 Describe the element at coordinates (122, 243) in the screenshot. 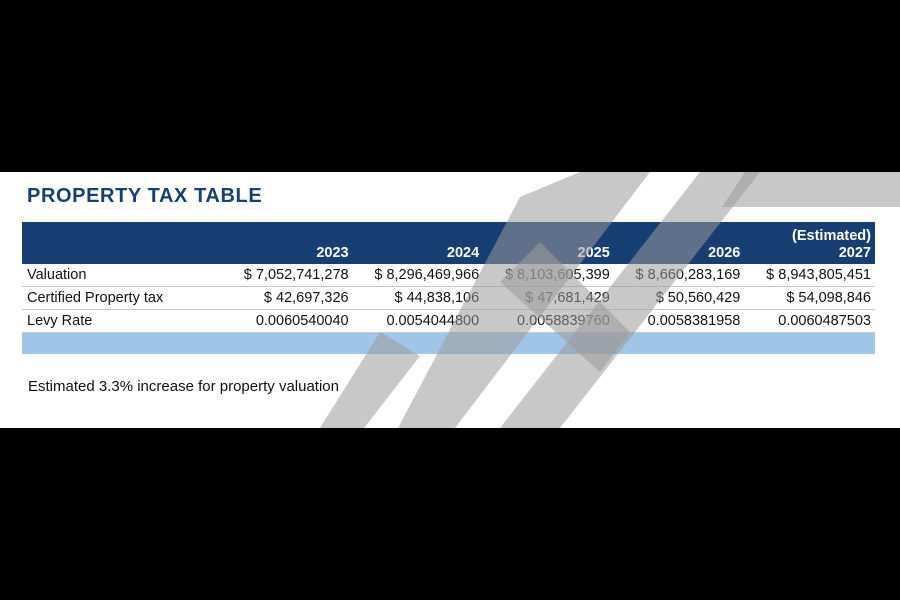

I see `header-corner` at that location.